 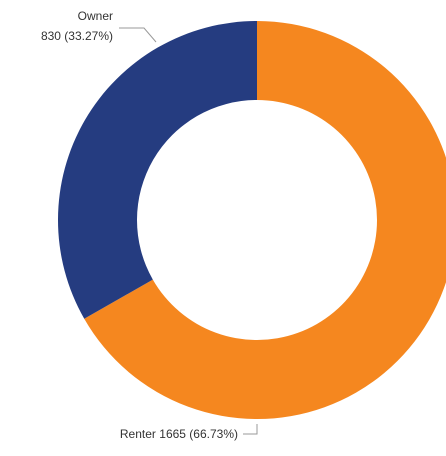 What do you see at coordinates (95, 16) in the screenshot?
I see `category-label: Owner` at bounding box center [95, 16].